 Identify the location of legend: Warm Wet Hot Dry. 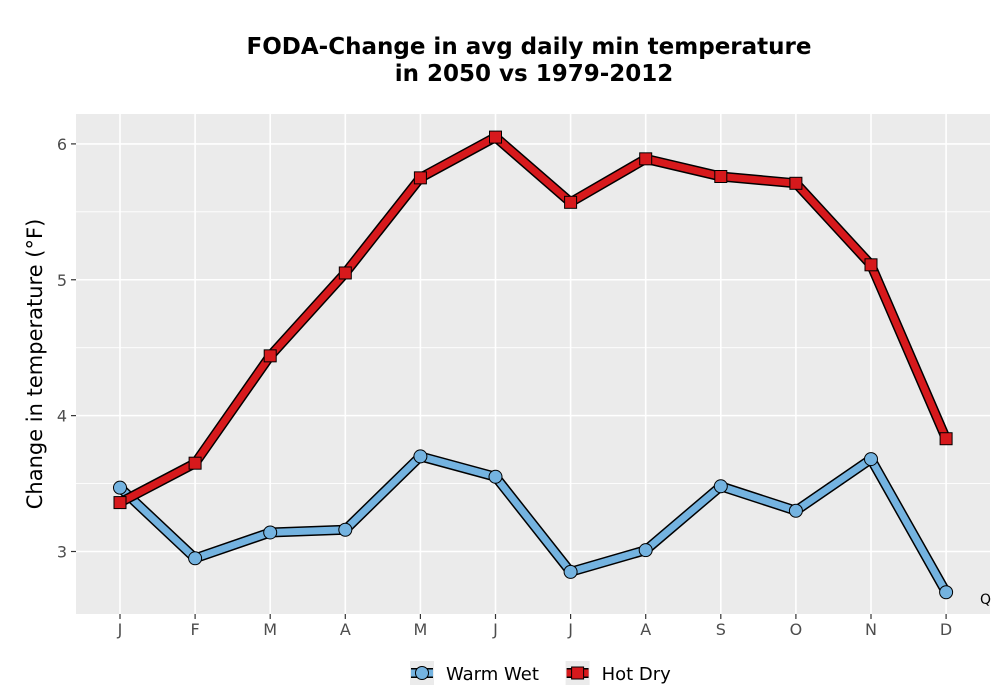
(540, 673).